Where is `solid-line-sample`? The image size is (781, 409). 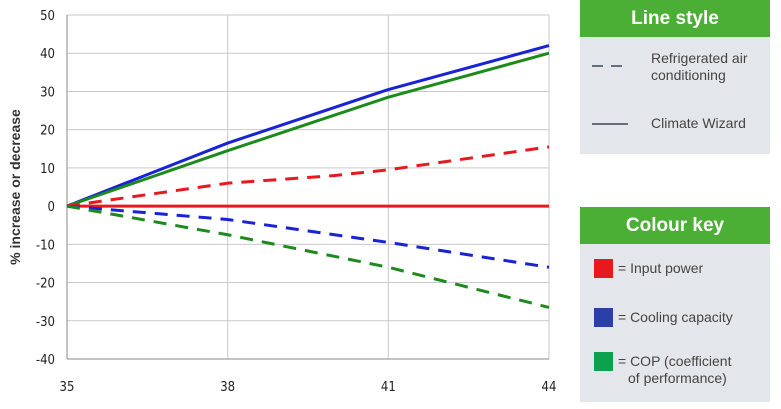 solid-line-sample is located at coordinates (610, 124).